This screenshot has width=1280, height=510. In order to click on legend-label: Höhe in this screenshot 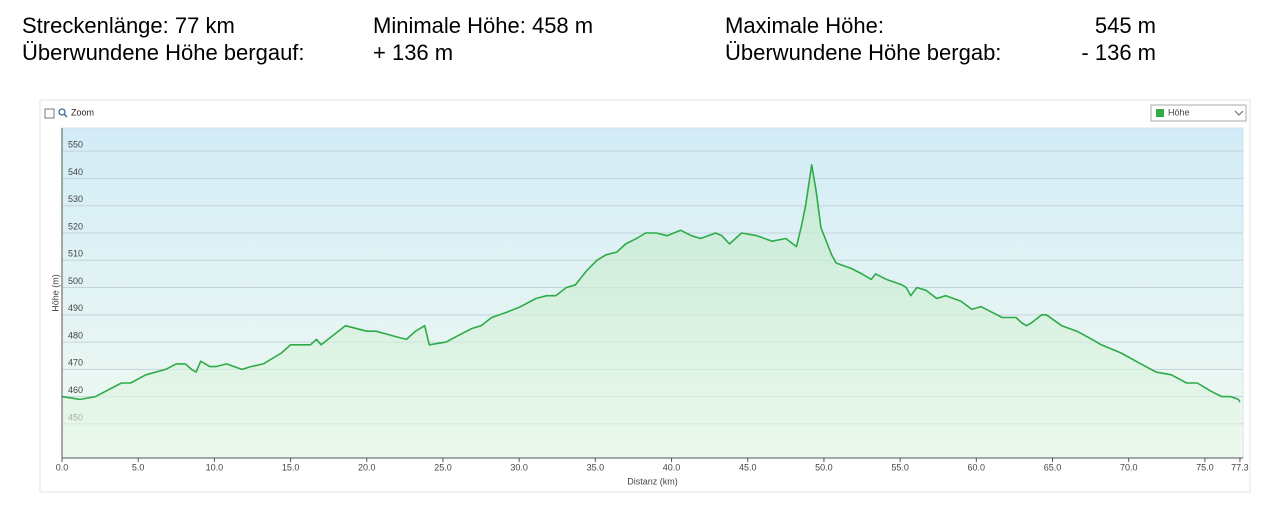, I will do `click(1179, 112)`.